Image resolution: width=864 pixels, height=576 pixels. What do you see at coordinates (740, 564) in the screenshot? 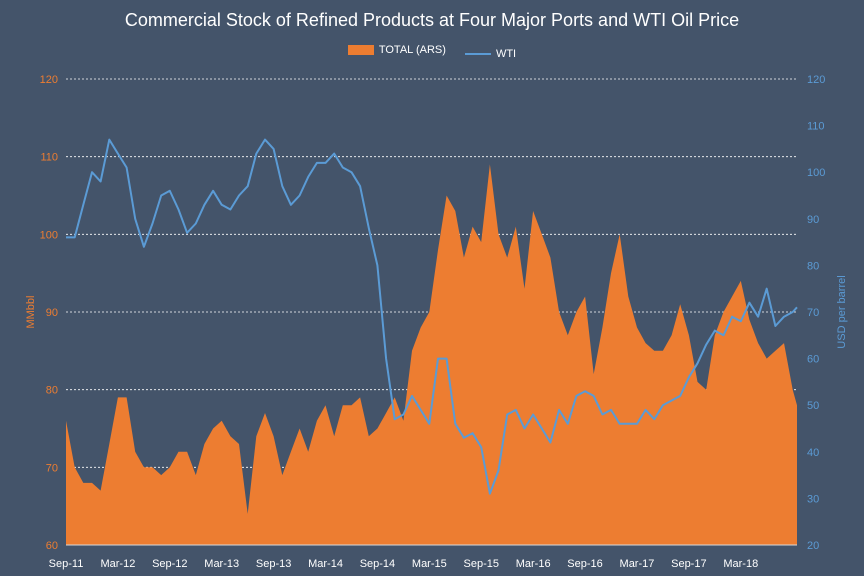
I see `x-tick-label: Mar-18` at bounding box center [740, 564].